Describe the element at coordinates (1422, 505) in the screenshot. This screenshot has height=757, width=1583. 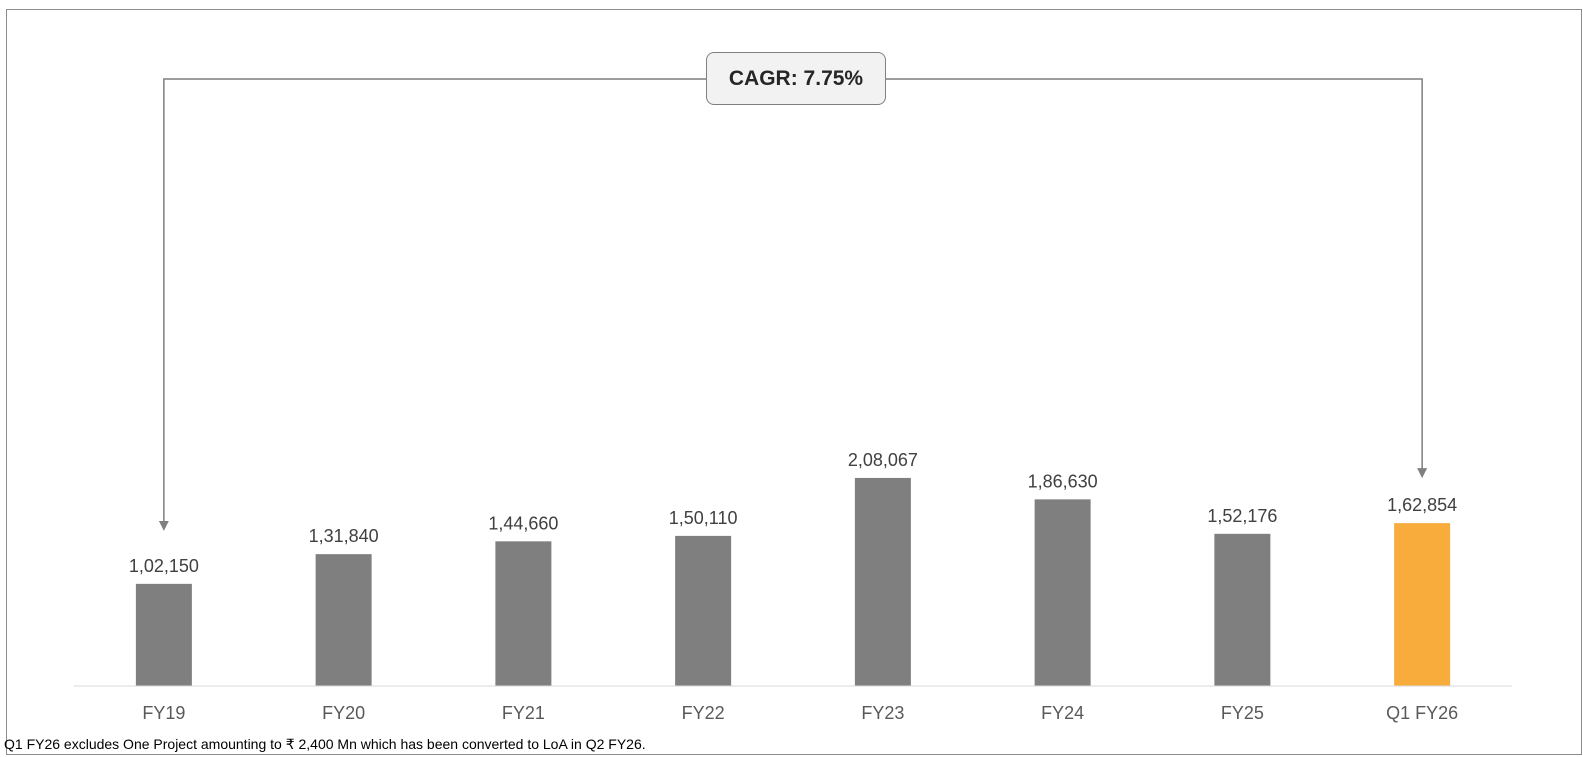
I see `value-label: 1,62,854` at that location.